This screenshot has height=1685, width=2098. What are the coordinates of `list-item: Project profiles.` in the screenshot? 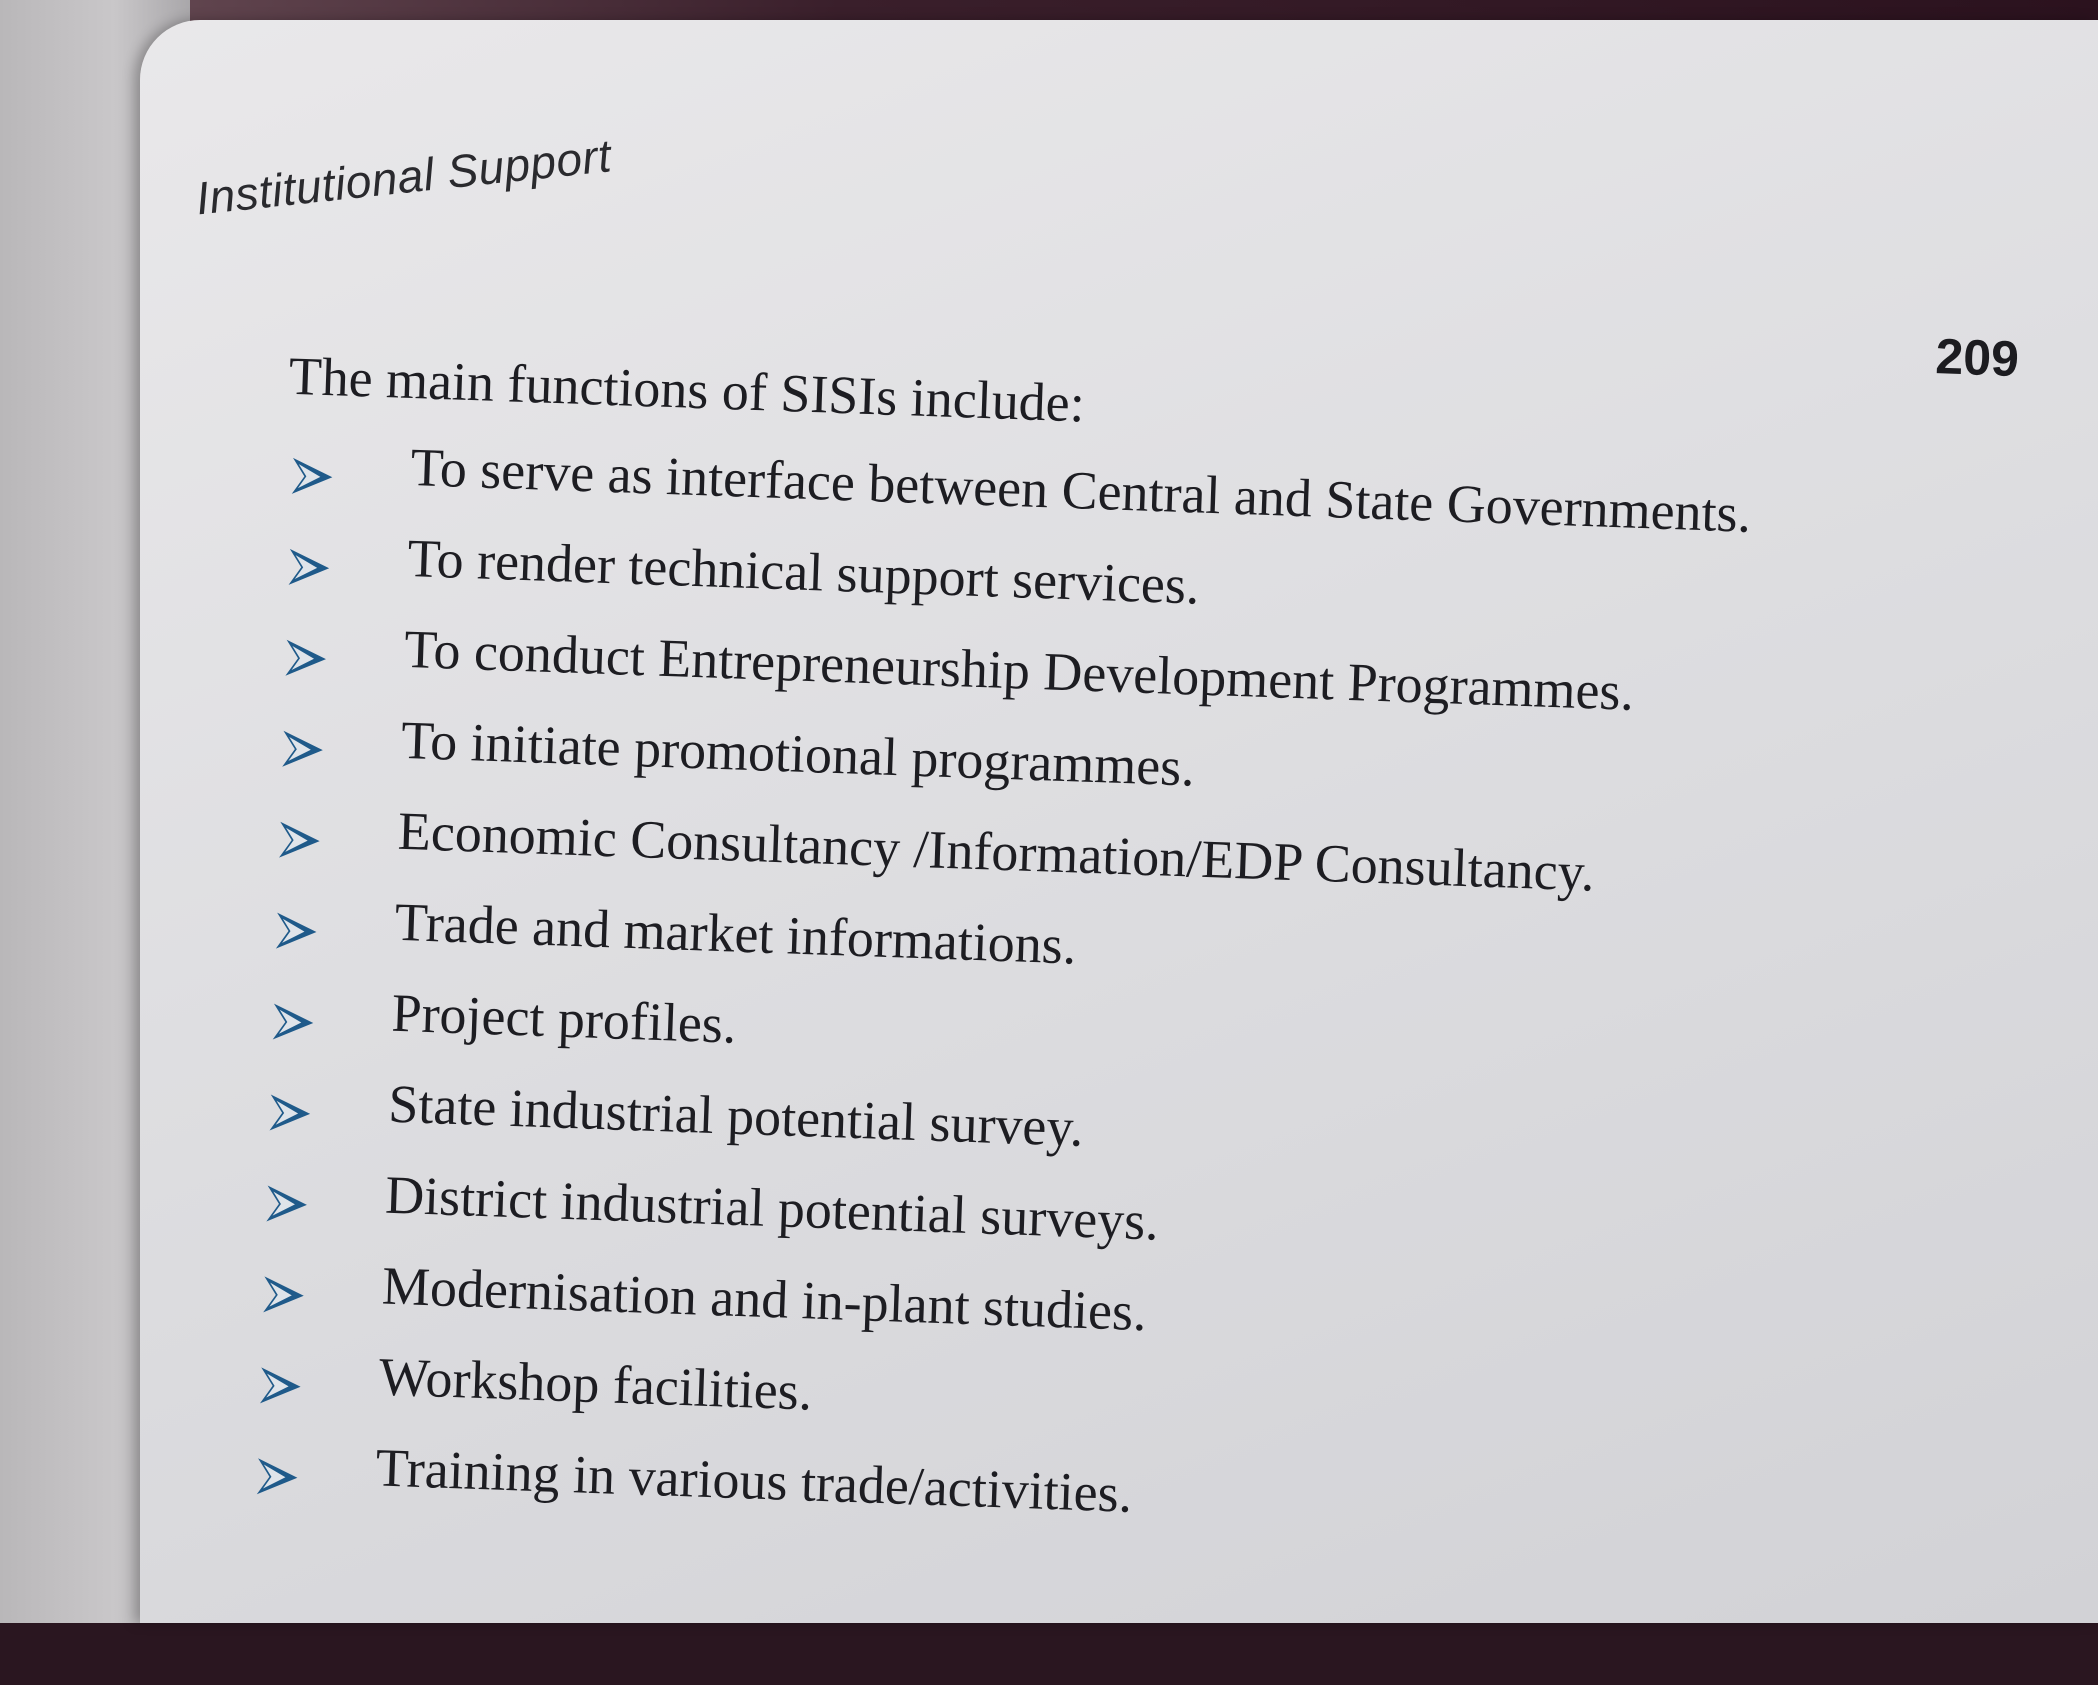 It's located at (1071, 1051).